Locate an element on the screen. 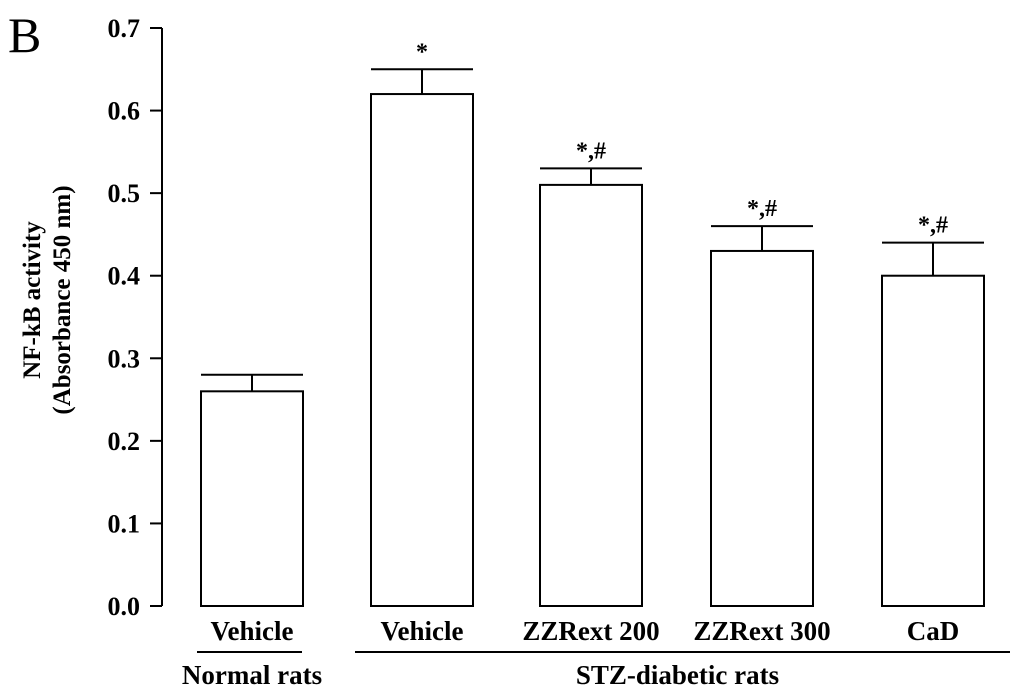 The width and height of the screenshot is (1024, 691). y-tick-label: 0.3 is located at coordinates (124, 358).